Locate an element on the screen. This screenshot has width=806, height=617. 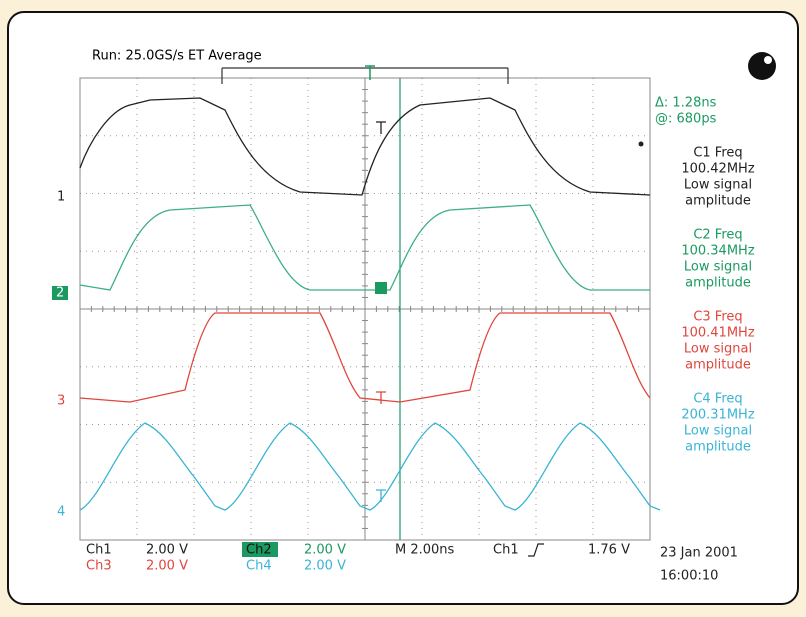
readout-value: 100.42MHz is located at coordinates (717, 169).